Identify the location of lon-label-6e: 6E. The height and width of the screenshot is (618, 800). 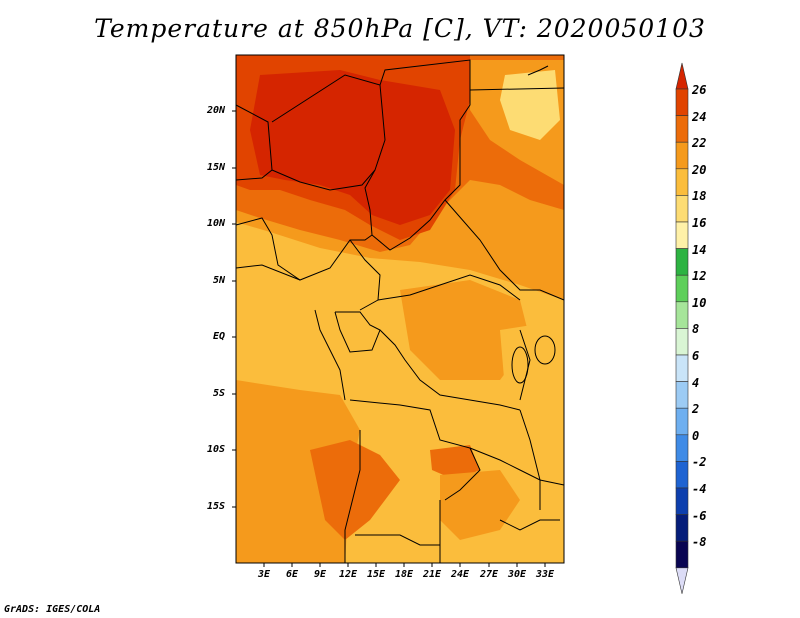
(292, 574).